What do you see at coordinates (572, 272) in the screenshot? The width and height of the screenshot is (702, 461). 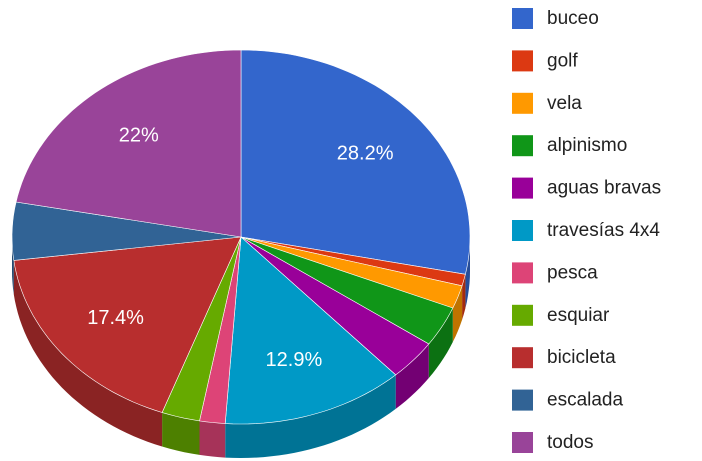 I see `legend-label: pesca` at bounding box center [572, 272].